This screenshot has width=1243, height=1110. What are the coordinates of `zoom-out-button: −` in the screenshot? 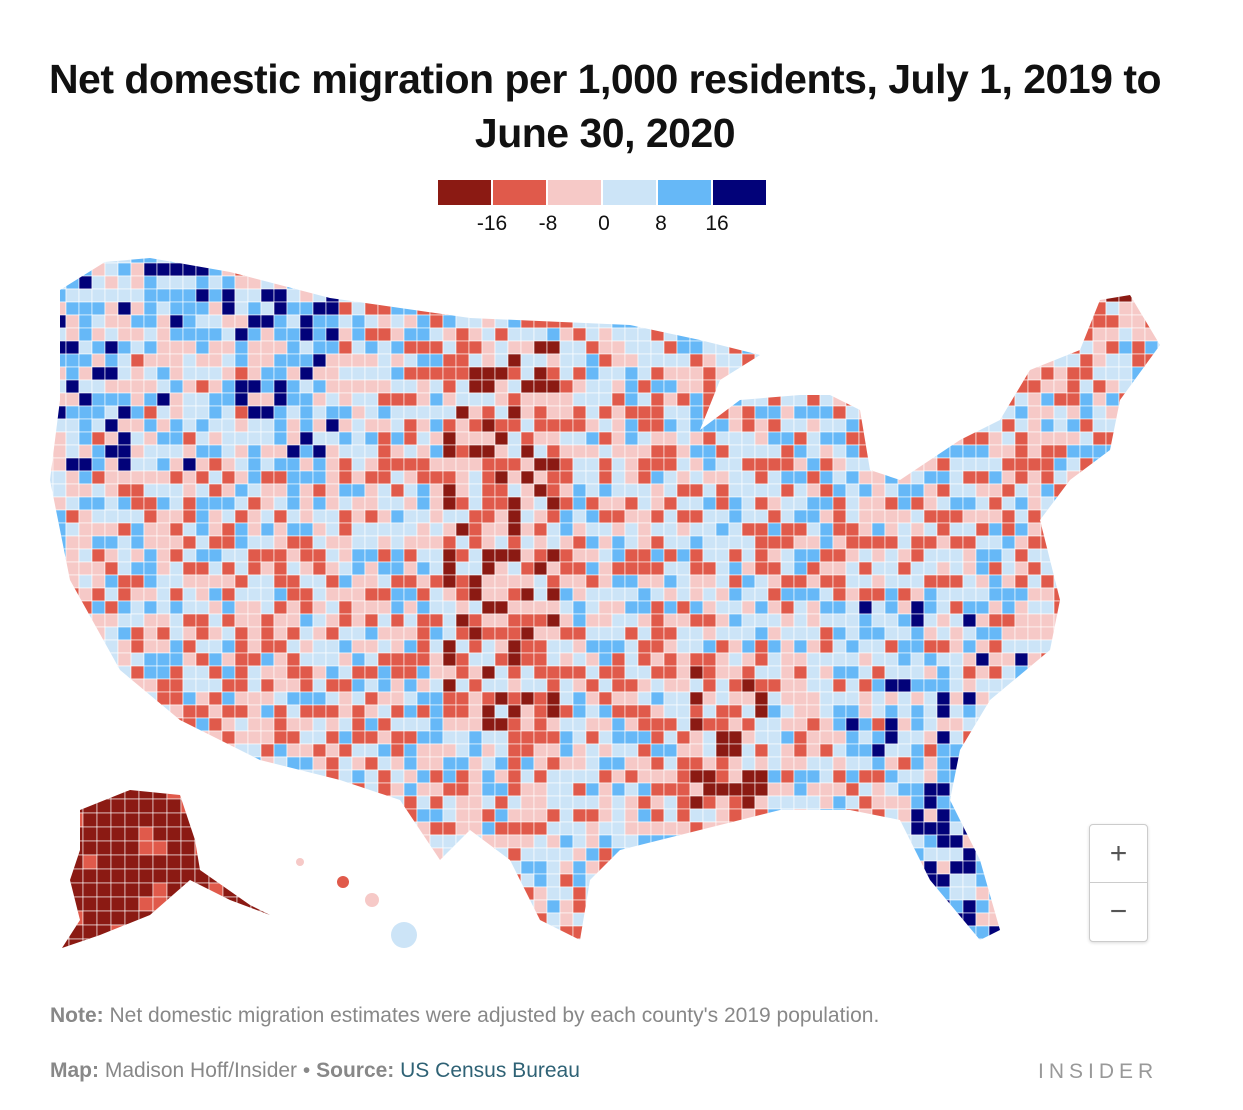 It's located at (1118, 911).